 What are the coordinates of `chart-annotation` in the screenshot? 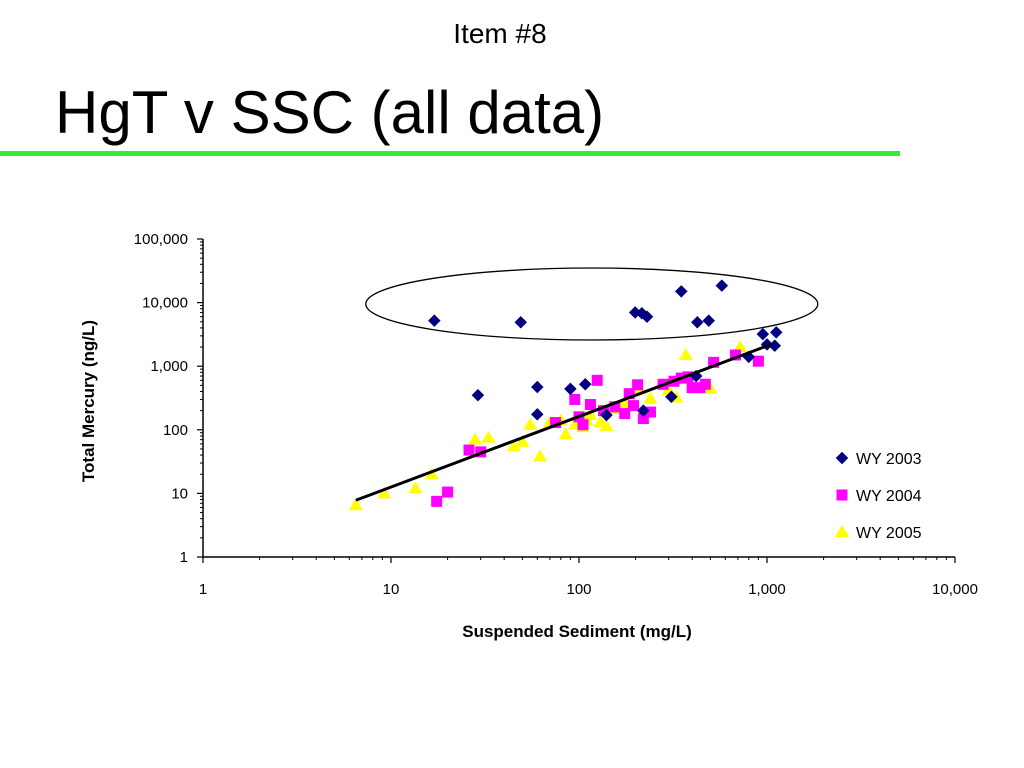 It's located at (592, 304).